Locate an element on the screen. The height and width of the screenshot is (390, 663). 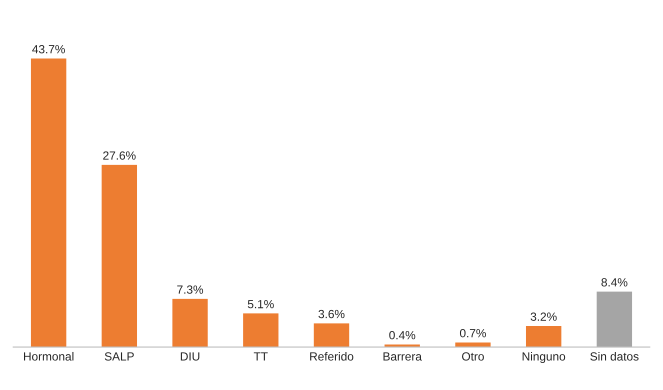
data-label: 0.4% is located at coordinates (402, 335).